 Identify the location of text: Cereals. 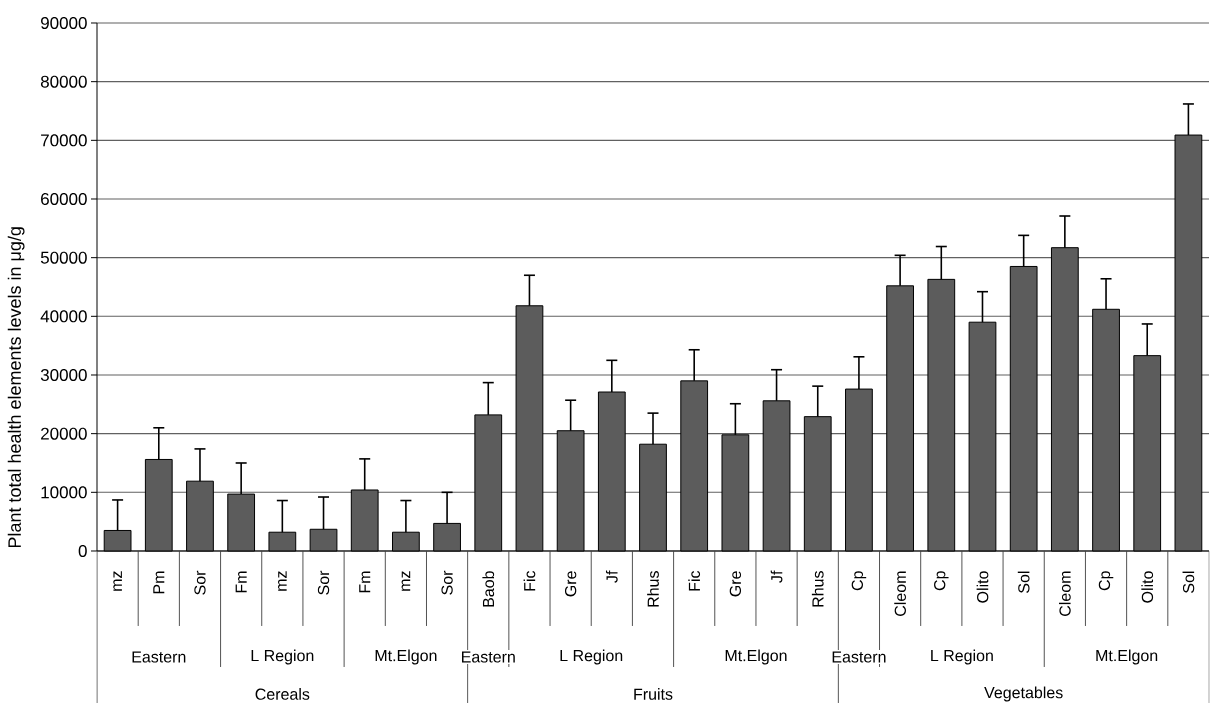
(282, 694).